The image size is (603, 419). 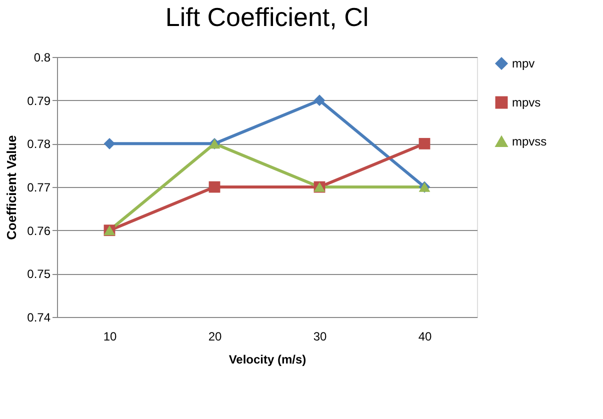 I want to click on y-tick-label: 0.74, so click(x=39, y=317).